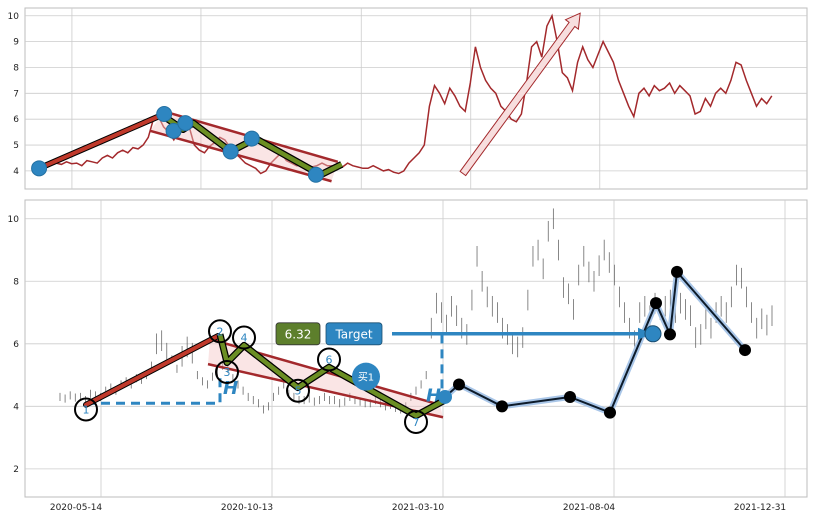  Describe the element at coordinates (16, 172) in the screenshot. I see `top-ytick-label: 4` at that location.